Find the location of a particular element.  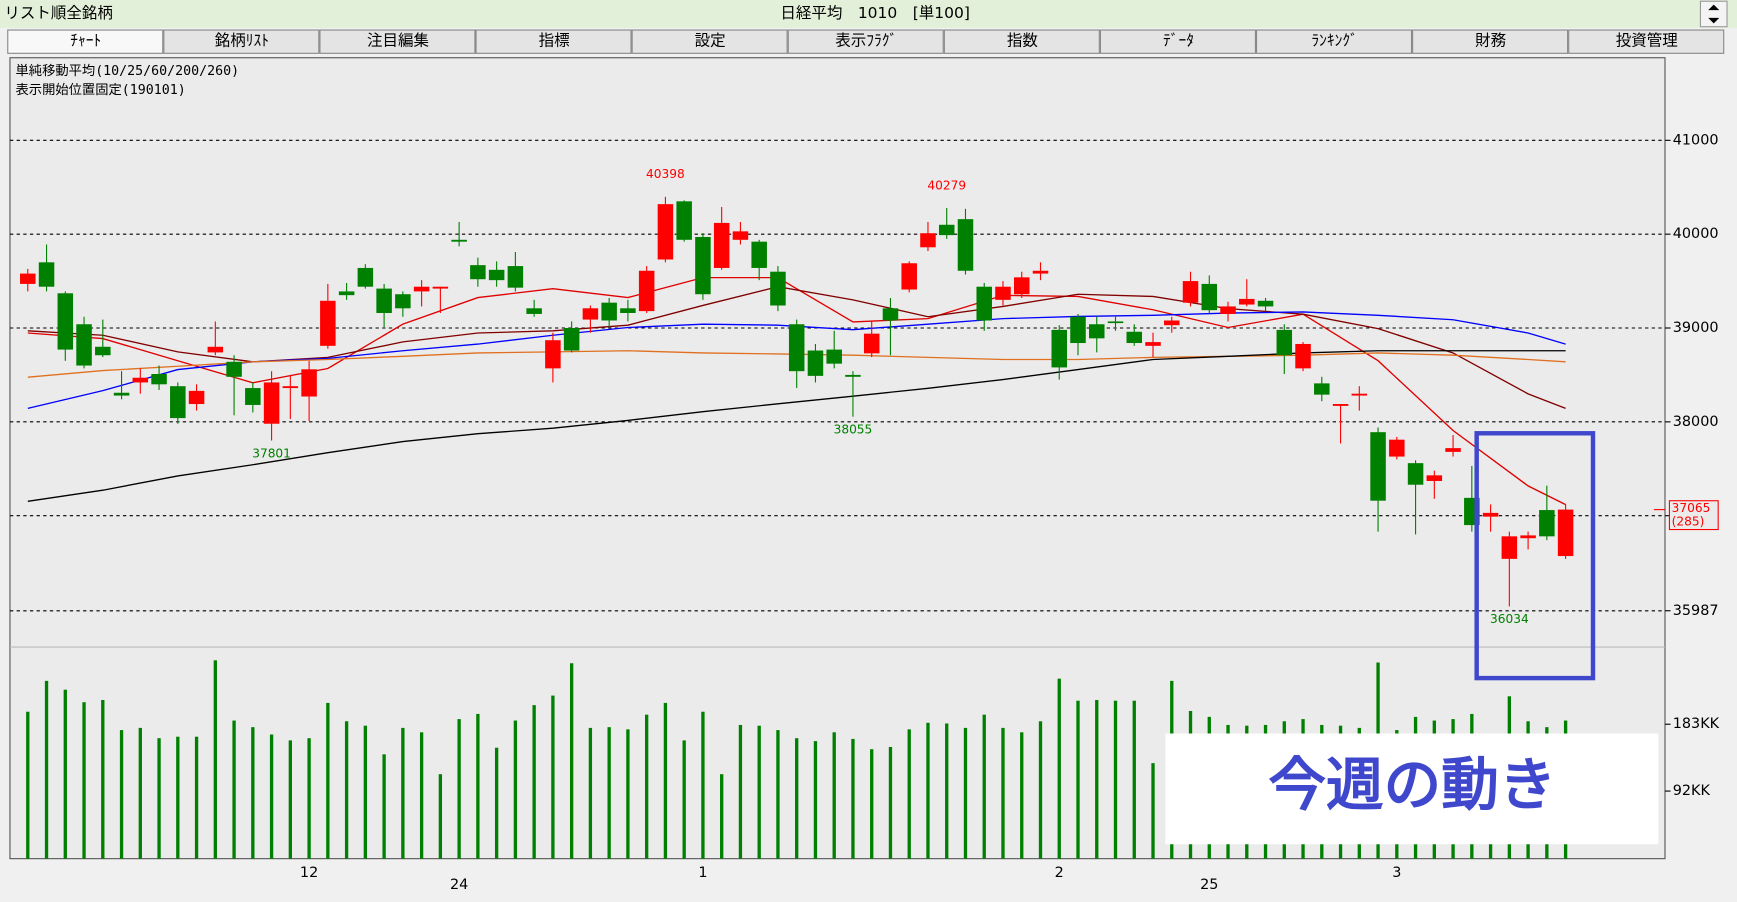

x-tick-label: 12 is located at coordinates (309, 873).